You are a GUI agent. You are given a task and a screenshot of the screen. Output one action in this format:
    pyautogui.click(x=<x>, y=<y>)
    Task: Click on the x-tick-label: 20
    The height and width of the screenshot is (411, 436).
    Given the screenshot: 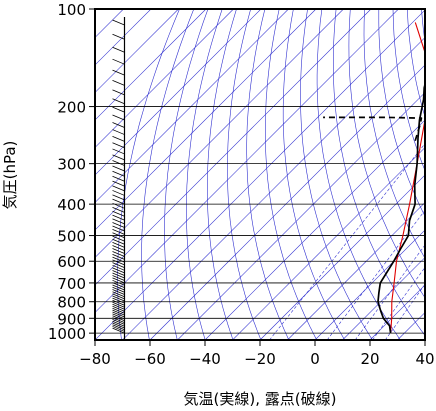 What is the action you would take?
    pyautogui.click(x=369, y=359)
    